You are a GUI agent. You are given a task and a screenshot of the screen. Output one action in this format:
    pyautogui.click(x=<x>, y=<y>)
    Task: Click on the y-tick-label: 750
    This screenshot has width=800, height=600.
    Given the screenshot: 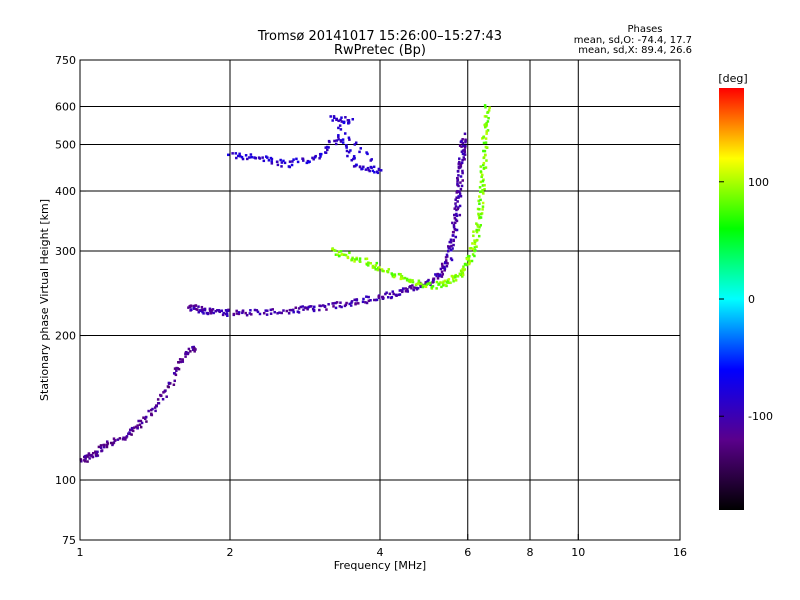 What is the action you would take?
    pyautogui.click(x=65, y=60)
    